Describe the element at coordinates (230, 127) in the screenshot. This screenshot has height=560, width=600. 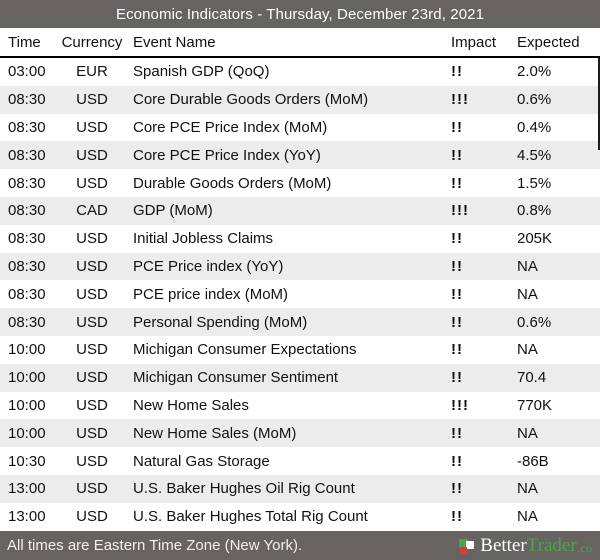
I see `cell-event: Core PCE Price Index (MoM)` at that location.